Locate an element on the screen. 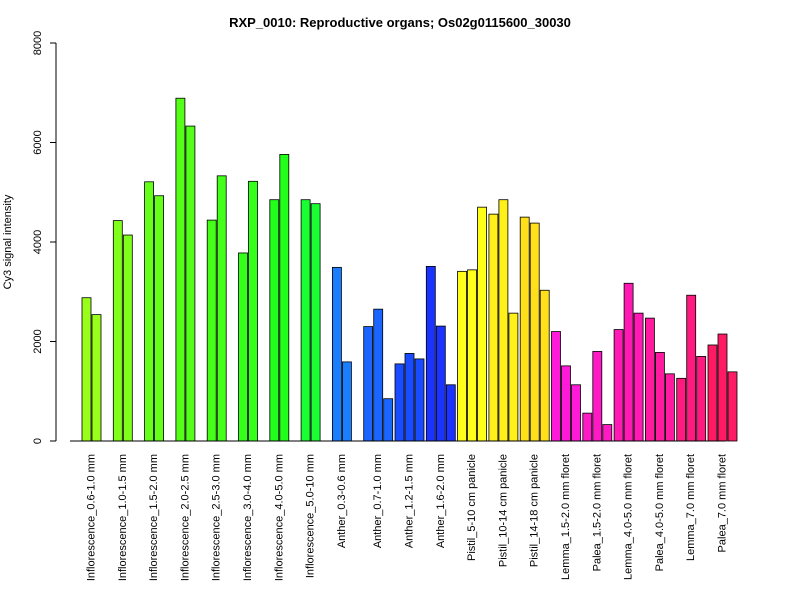 The image size is (800, 600). x-tick-label: Inflorescence_2.0-2.5 mm is located at coordinates (185, 517).